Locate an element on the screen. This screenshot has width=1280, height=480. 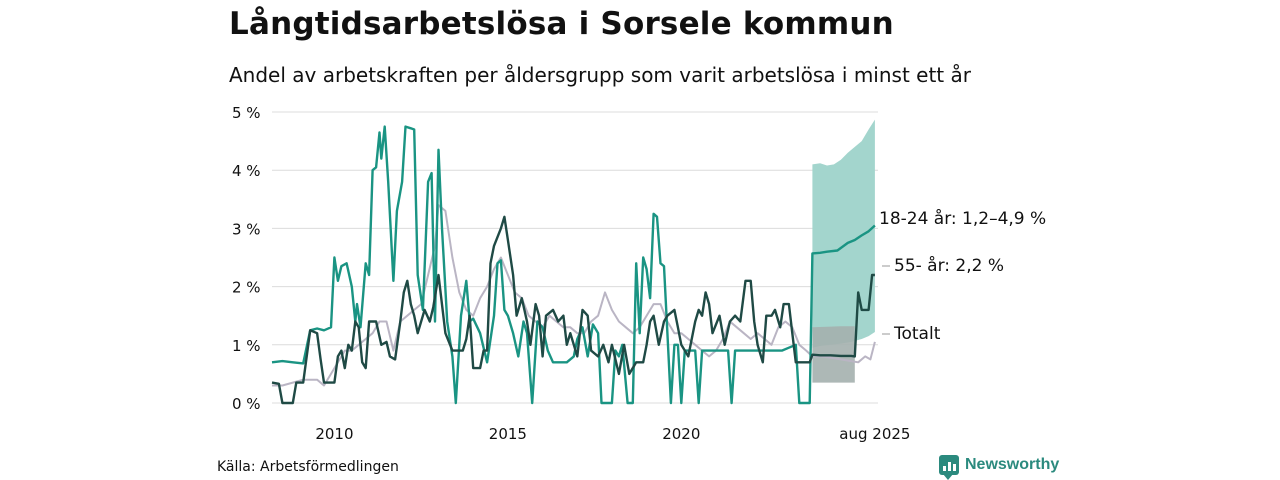
forecast-bands is located at coordinates (843, 251).